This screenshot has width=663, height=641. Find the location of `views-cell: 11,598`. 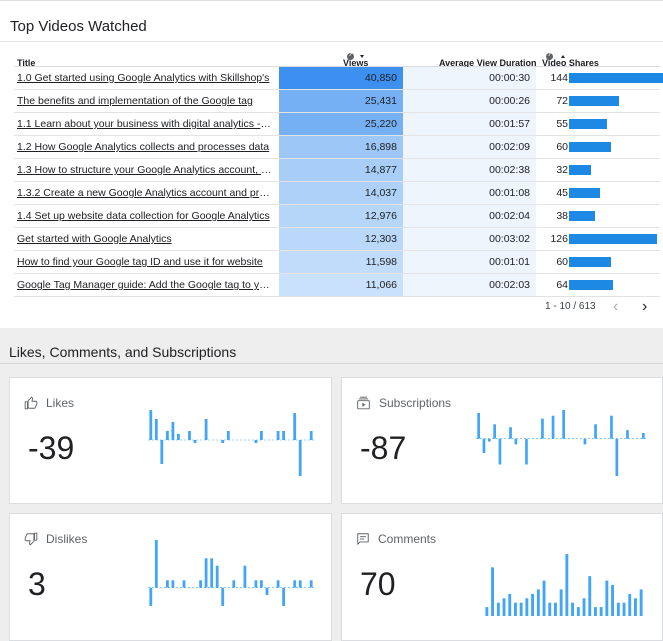

views-cell: 11,598 is located at coordinates (341, 262).